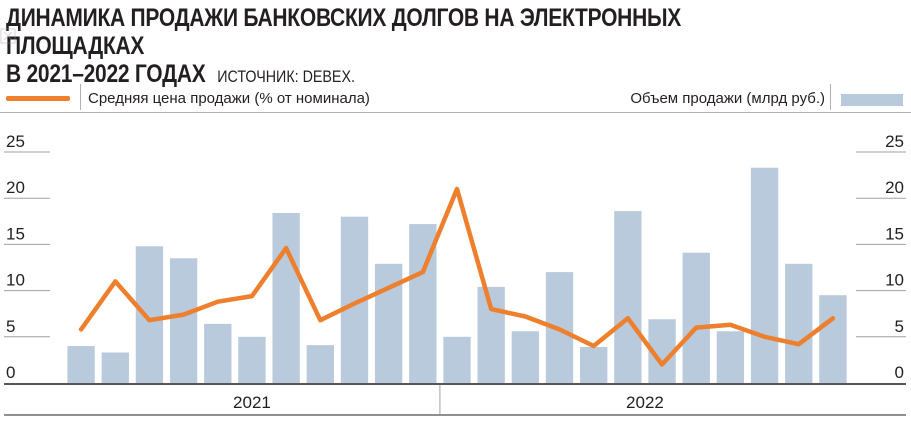  I want to click on title-line-2: В 2021–2022 ГОДАХ ИСТОЧНИК: DEBEX., so click(375, 75).